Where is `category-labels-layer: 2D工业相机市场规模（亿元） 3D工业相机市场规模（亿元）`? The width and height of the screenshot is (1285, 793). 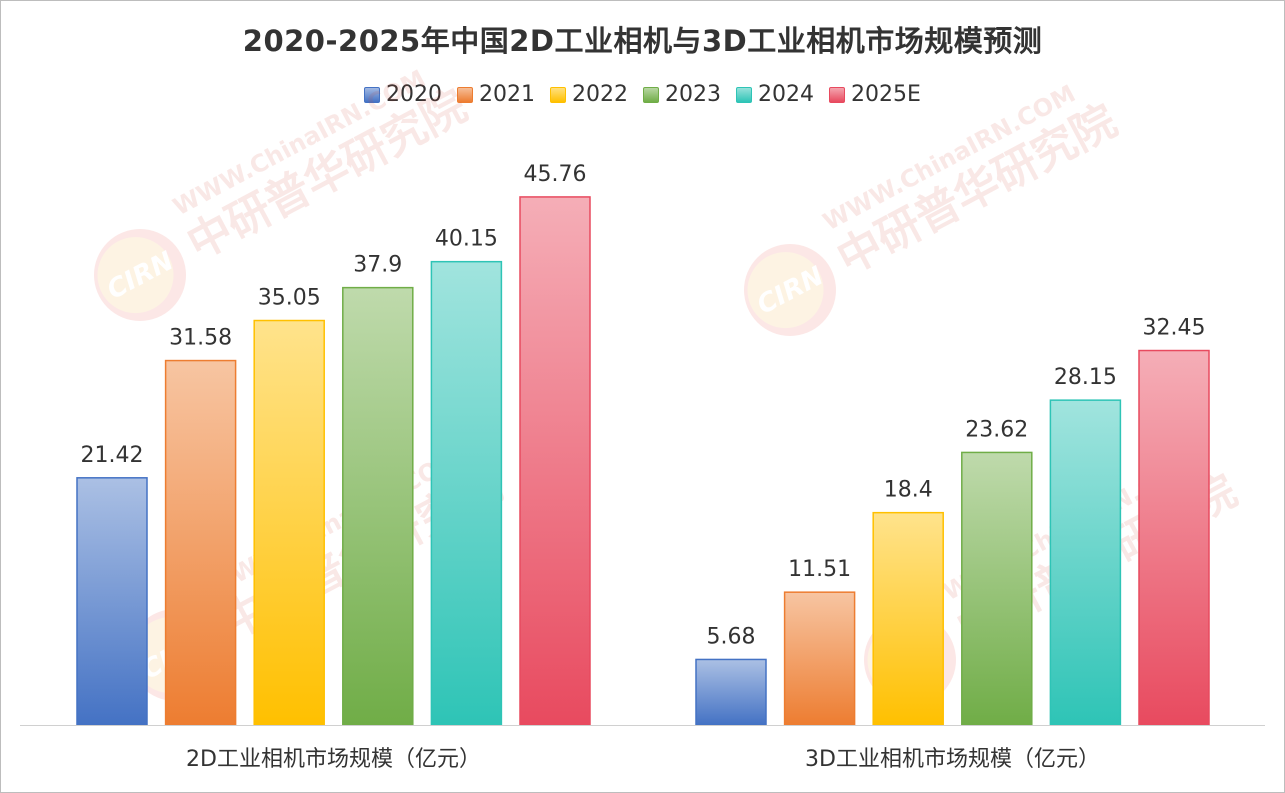 category-labels-layer: 2D工业相机市场规模（亿元） 3D工业相机市场规模（亿元） is located at coordinates (643, 759).